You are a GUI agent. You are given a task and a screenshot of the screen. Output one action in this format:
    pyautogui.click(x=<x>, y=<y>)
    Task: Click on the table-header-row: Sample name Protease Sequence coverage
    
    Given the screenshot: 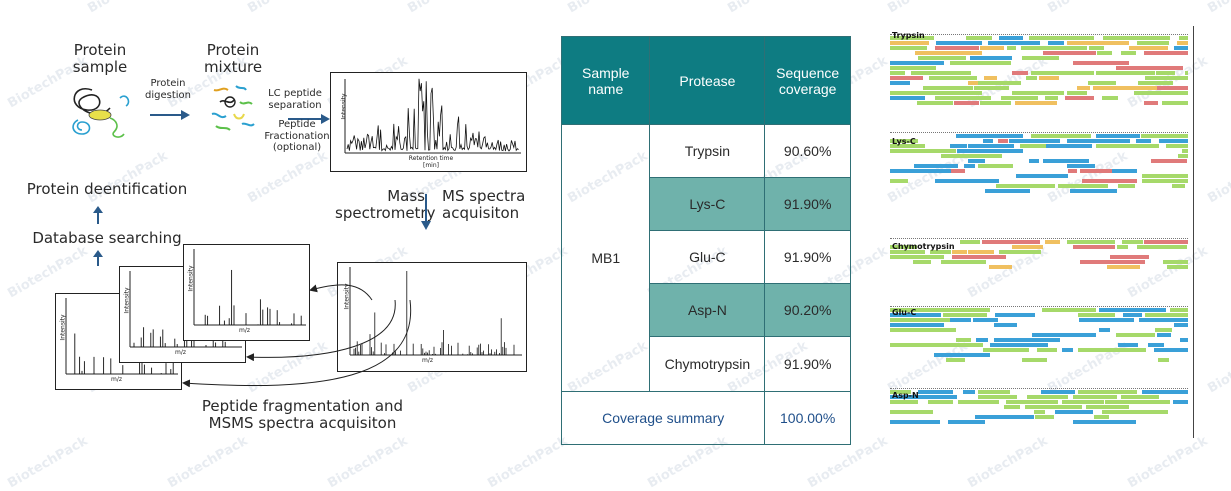 What is the action you would take?
    pyautogui.click(x=705, y=80)
    